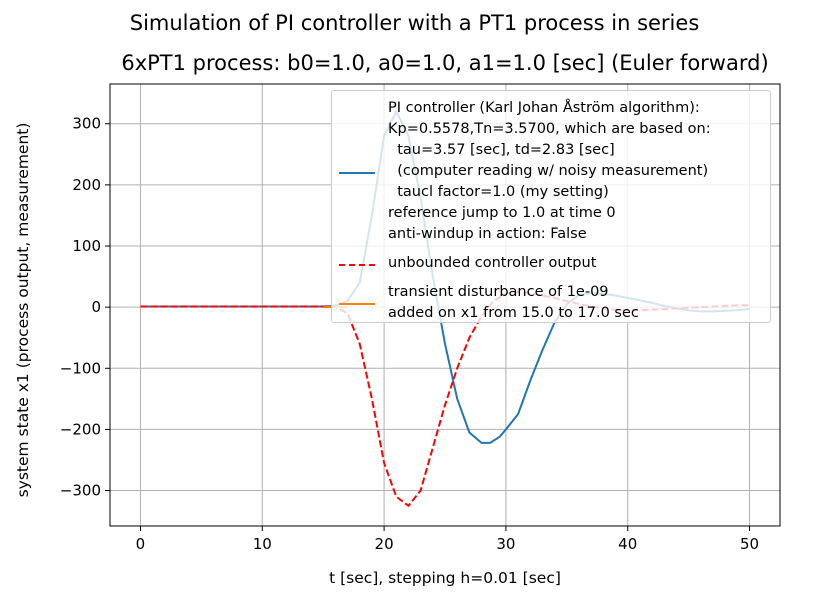 This screenshot has height=601, width=829. I want to click on legend-text: added on x1 from 15.0 to 17.0 sec, so click(513, 313).